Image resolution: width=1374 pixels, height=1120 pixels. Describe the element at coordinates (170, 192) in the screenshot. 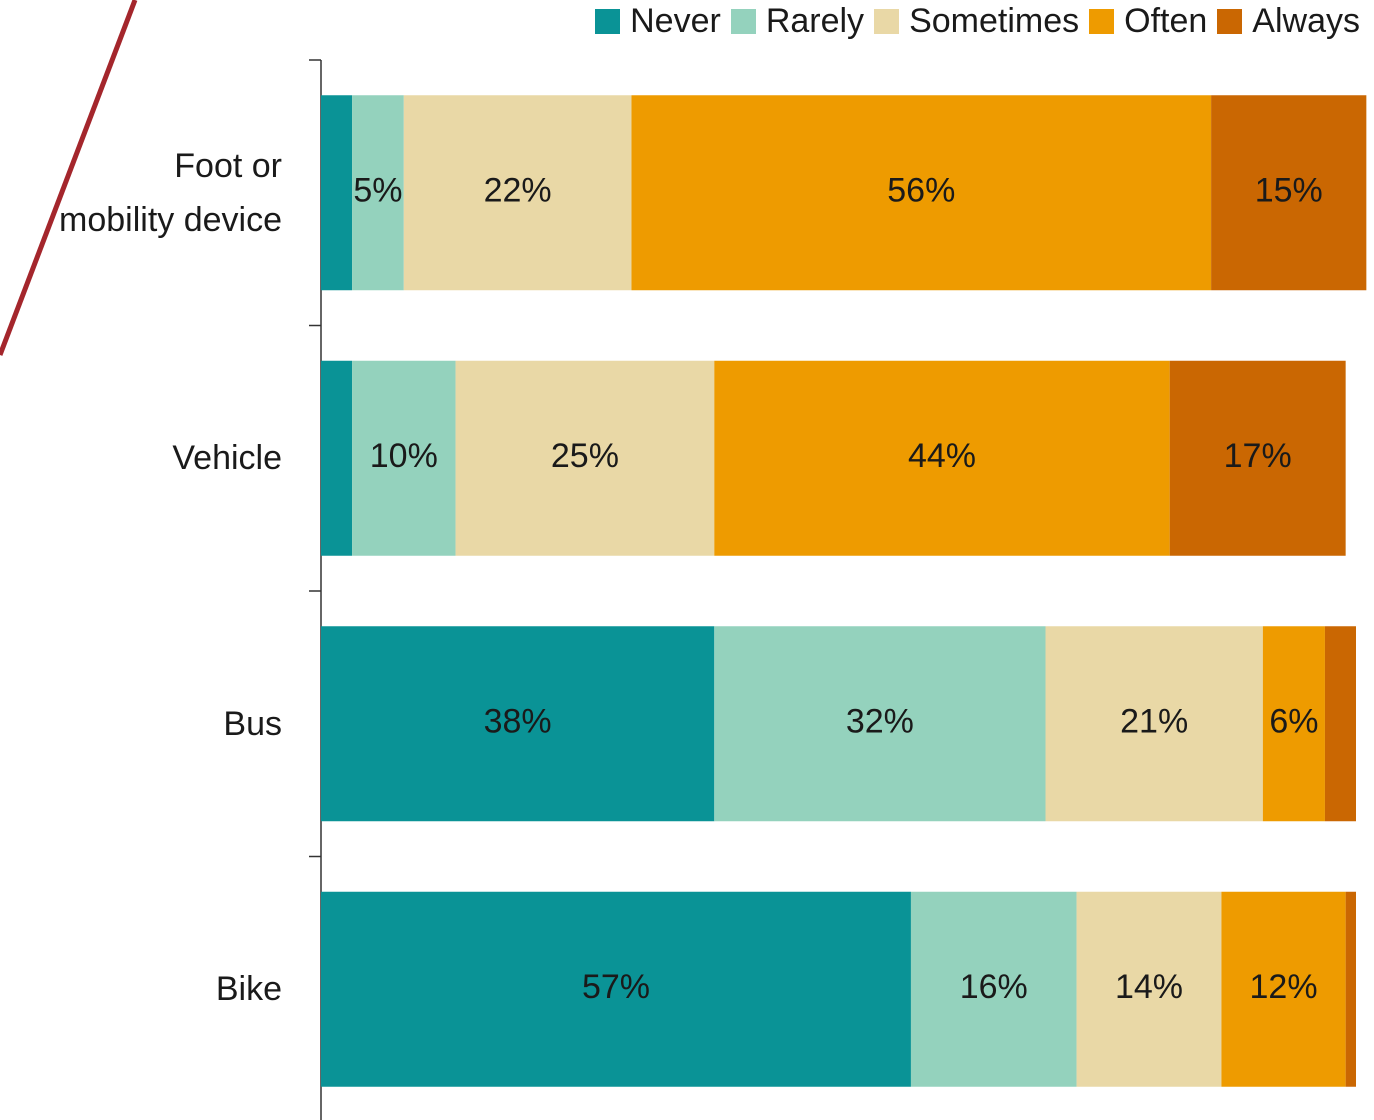

I see `y-tick-label: Foot or mobility device` at that location.